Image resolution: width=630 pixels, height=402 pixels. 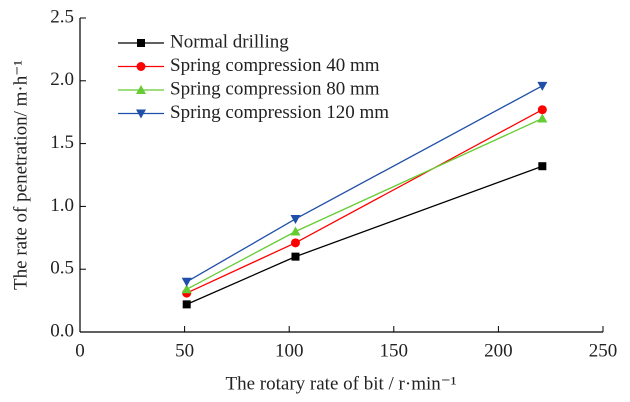 I want to click on x-tick-label: 50, so click(x=184, y=350).